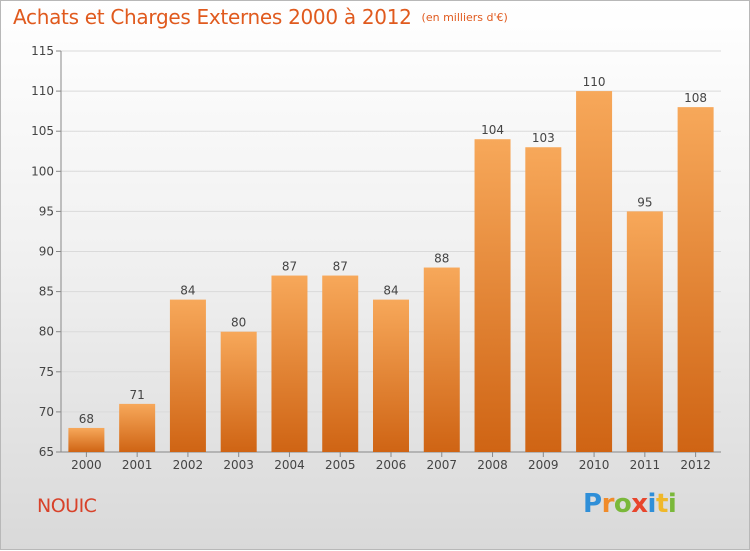 This screenshot has width=750, height=551. I want to click on chart-title-text: Achats et Charges Externes 2000 à 2012, so click(212, 17).